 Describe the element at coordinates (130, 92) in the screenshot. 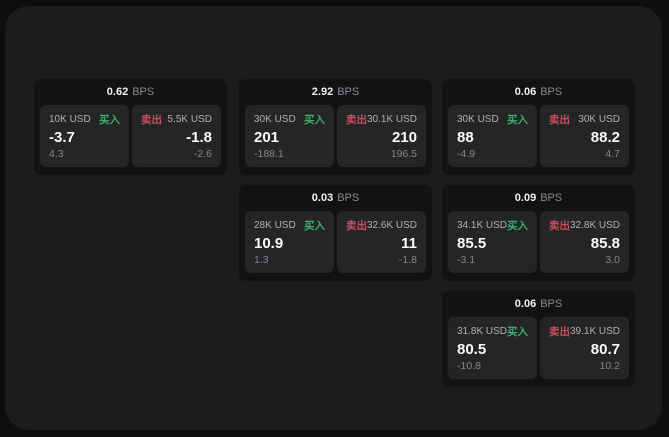

I see `bps-header: 0.62 BPS` at that location.